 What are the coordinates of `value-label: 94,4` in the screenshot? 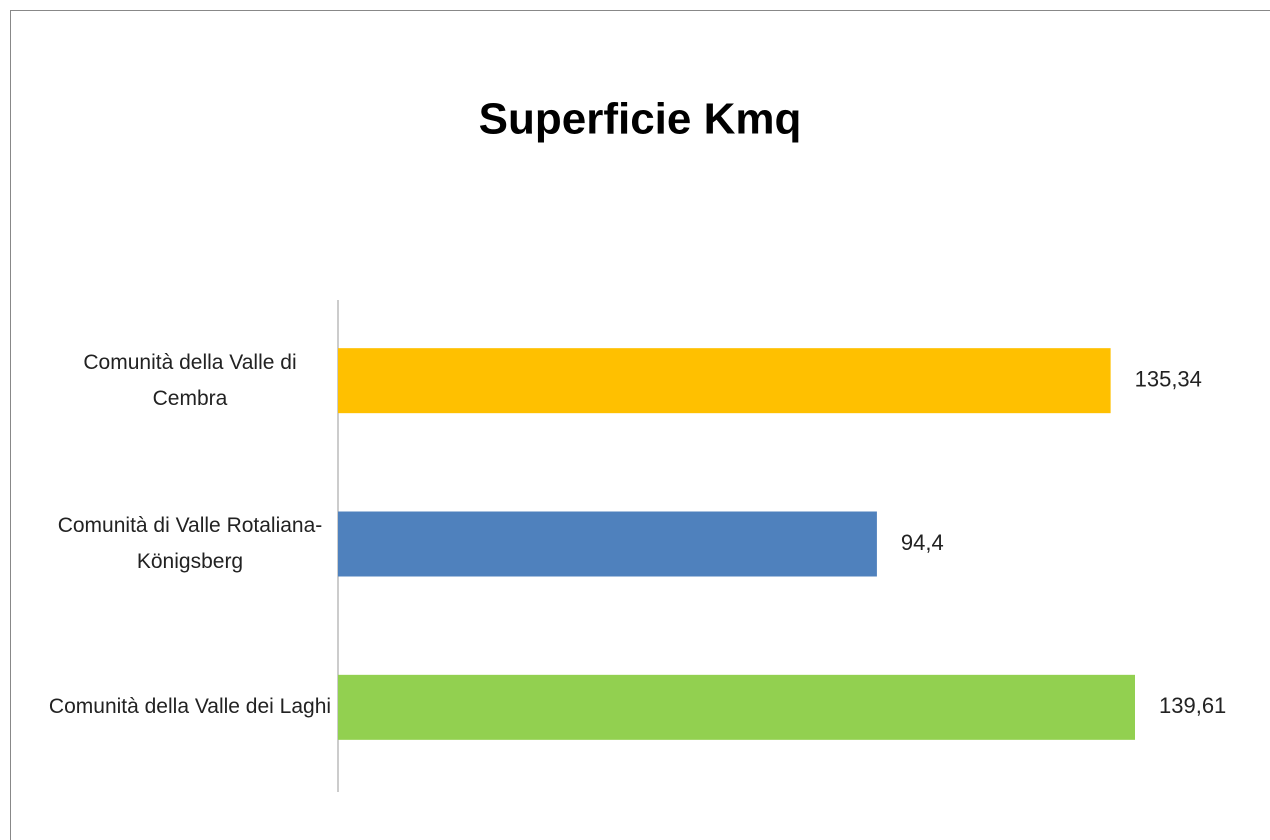 It's located at (922, 542).